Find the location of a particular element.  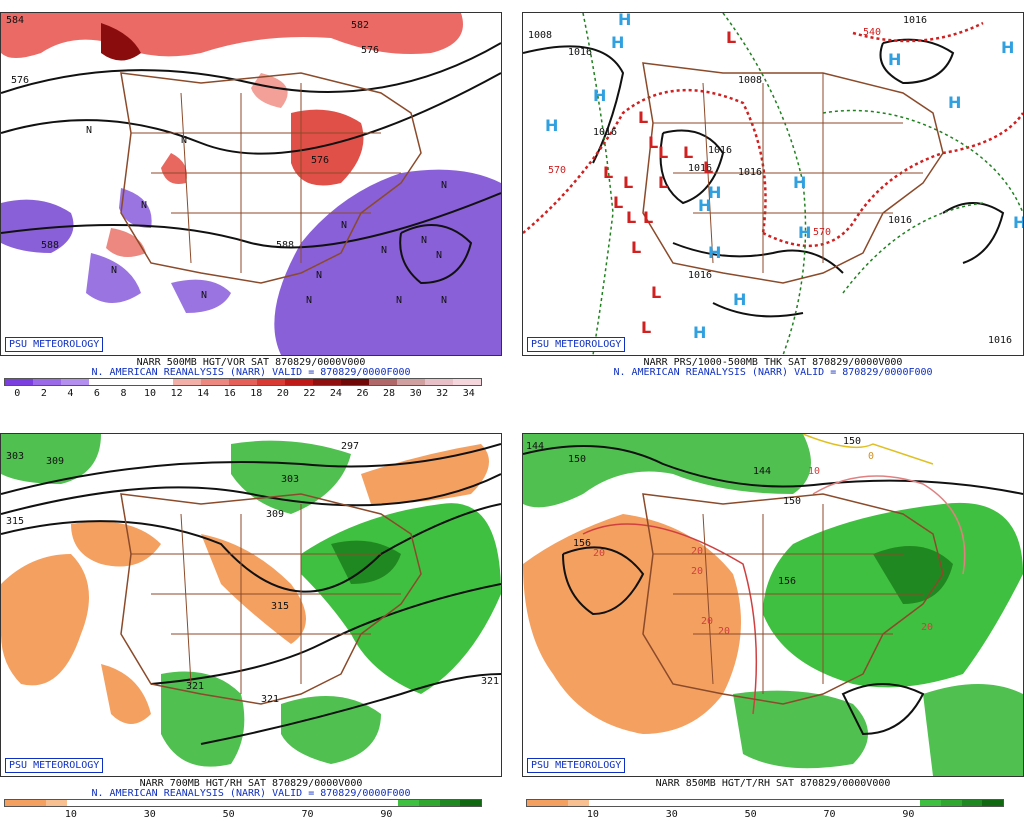

moist-region-south is located at coordinates (203, 719).